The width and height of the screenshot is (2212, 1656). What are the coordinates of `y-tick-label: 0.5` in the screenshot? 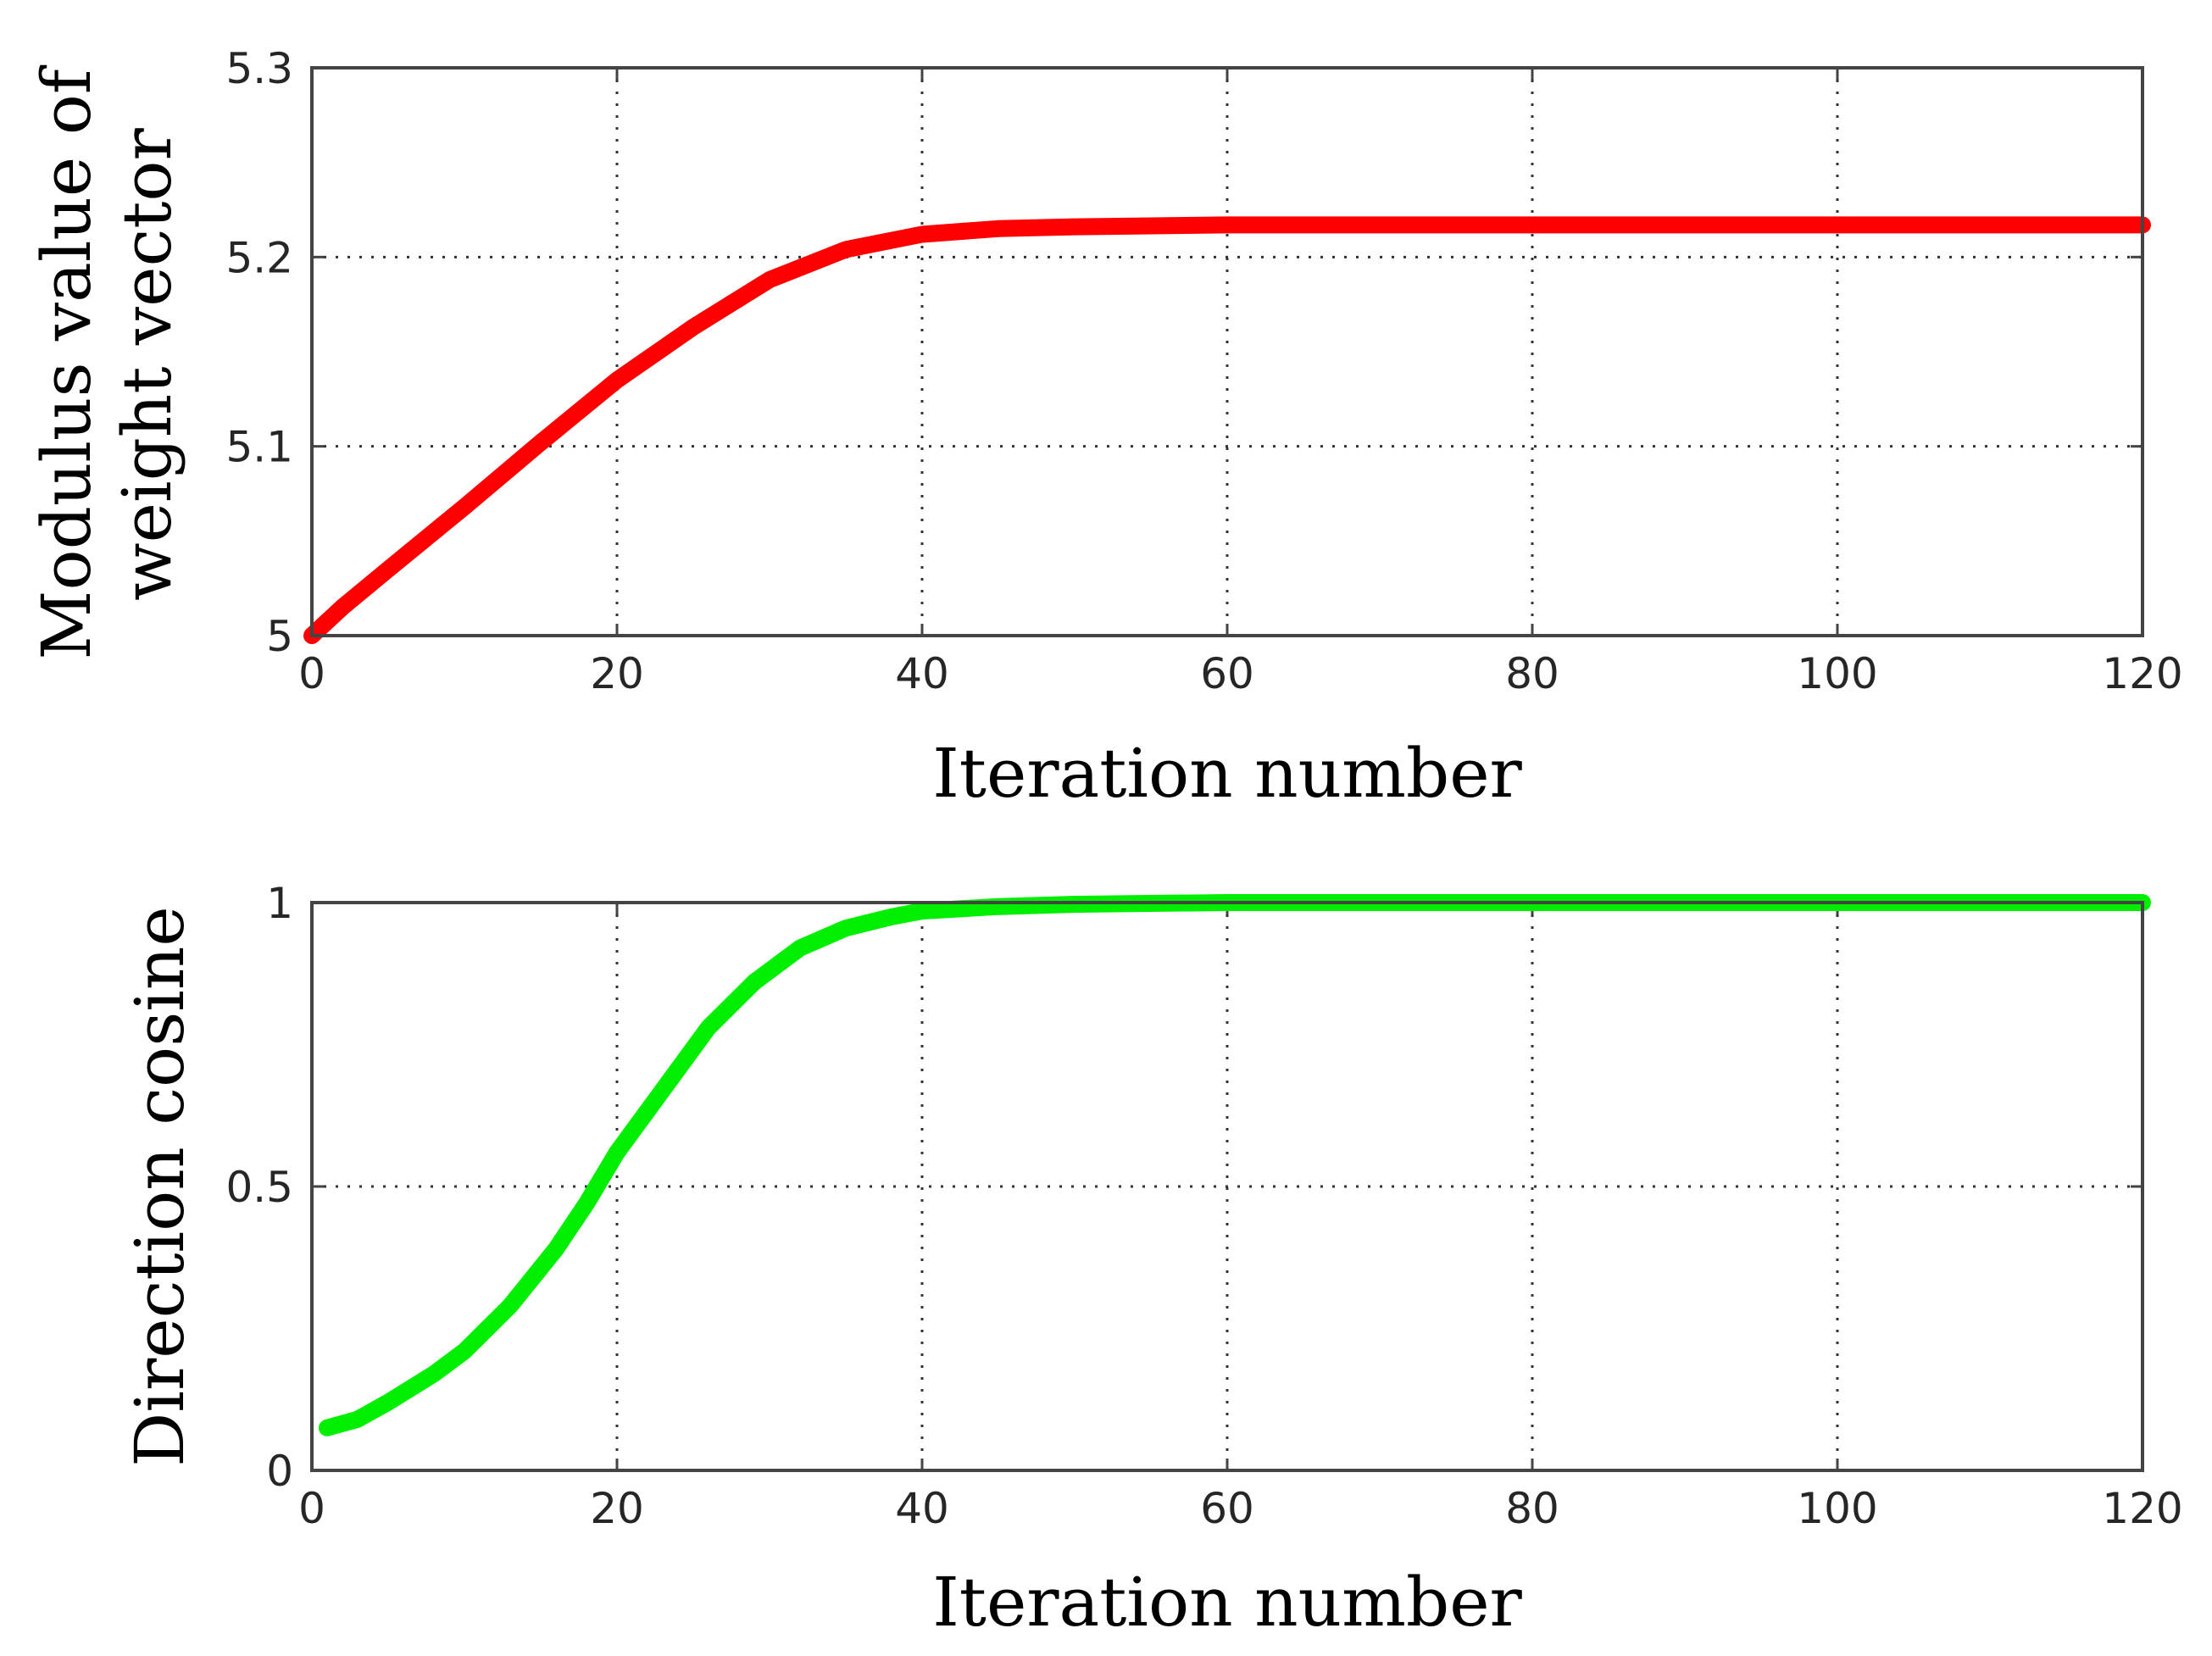 It's located at (259, 1187).